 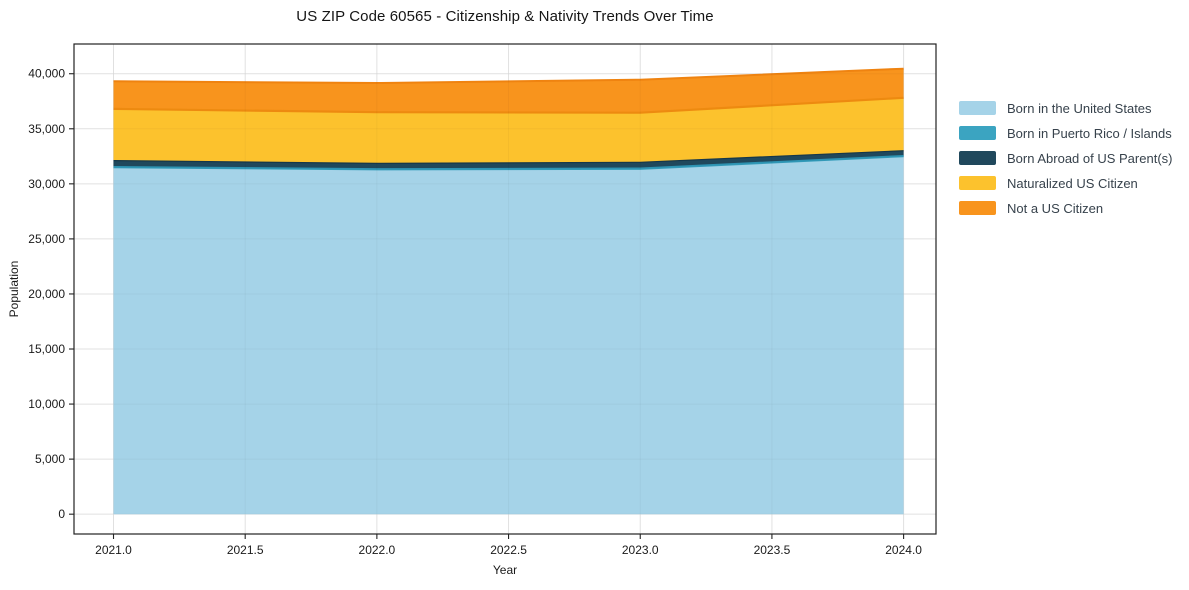 I want to click on x-axis-label: Year, so click(x=505, y=570).